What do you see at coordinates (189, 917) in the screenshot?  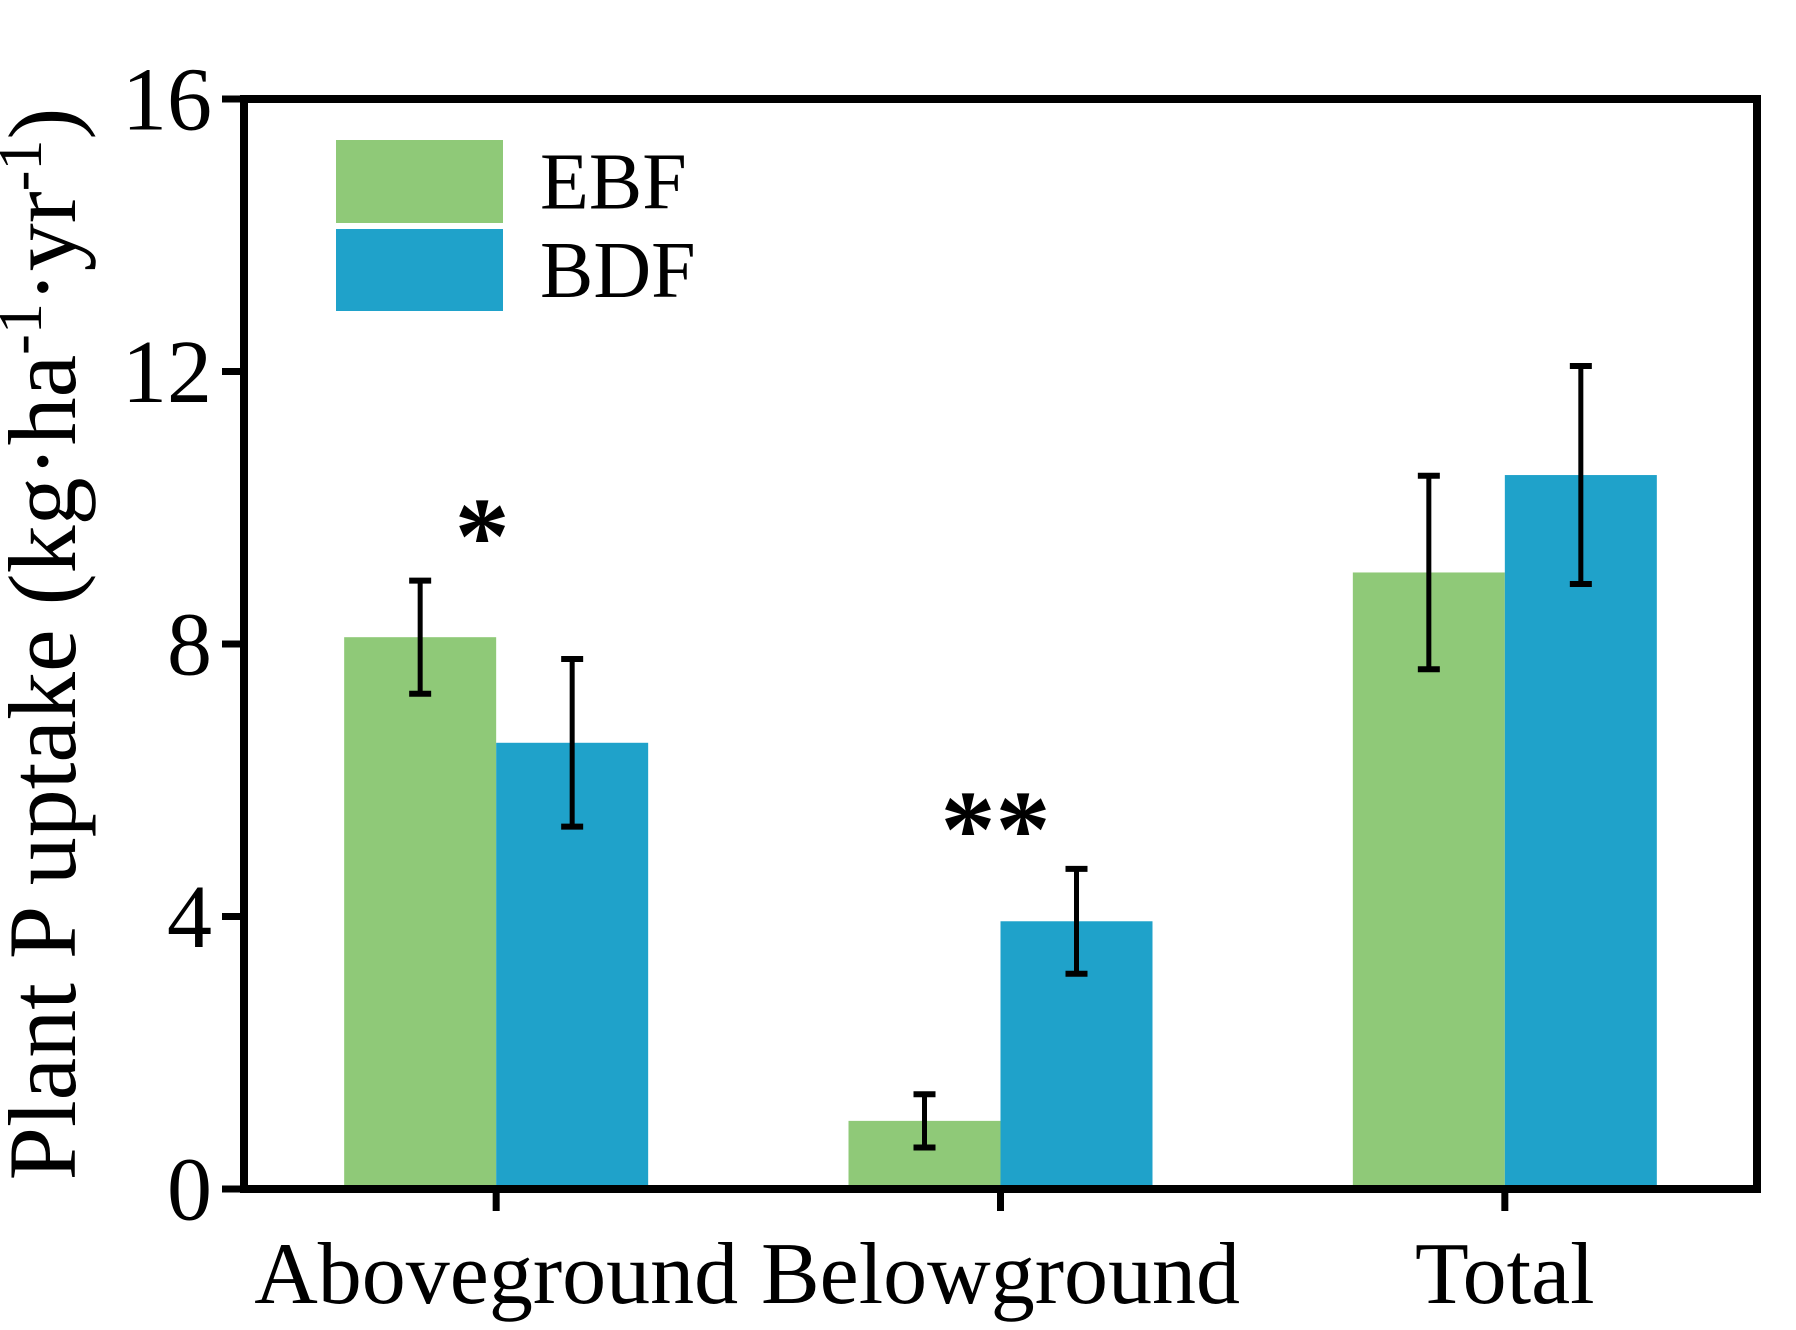 I see `y-tick-label: 4` at bounding box center [189, 917].